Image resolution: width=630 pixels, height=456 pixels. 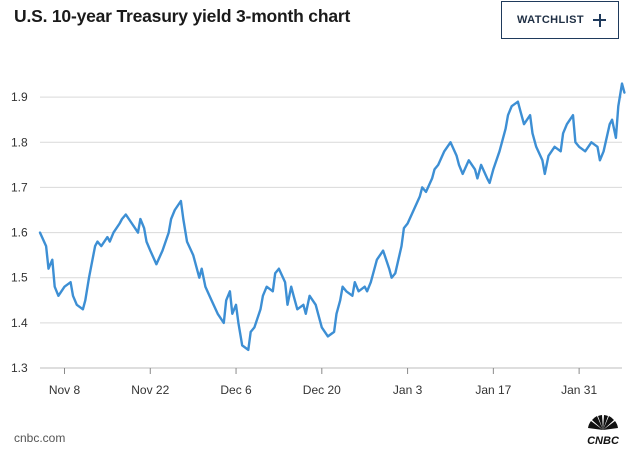 I want to click on y-tick-label: 1.6, so click(x=19, y=233).